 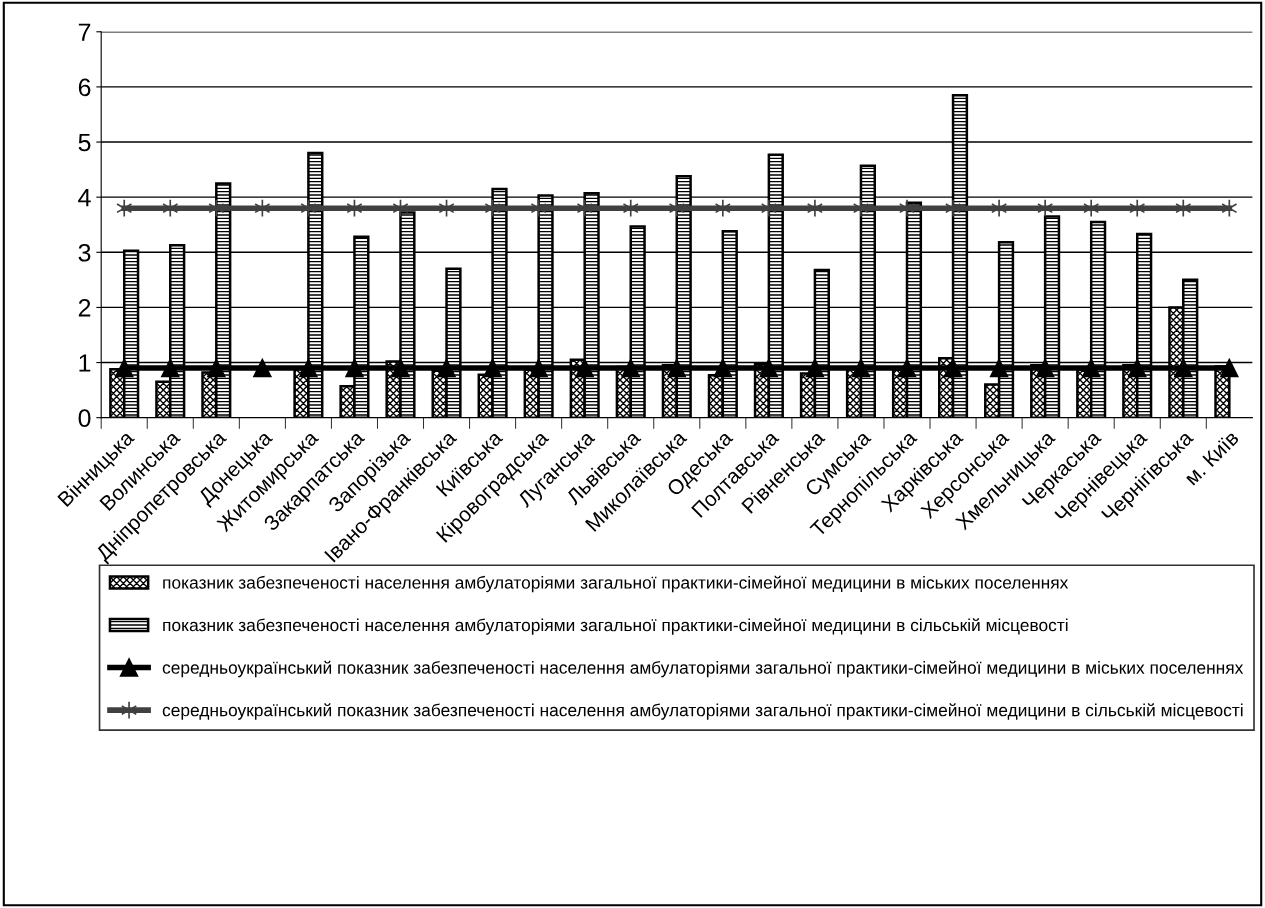 I want to click on legend-label: середньоукраїнський показник забезпеченості населення амбулаторіями загальної практики-сімейної медицини в міських поселеннях, so click(x=703, y=669).